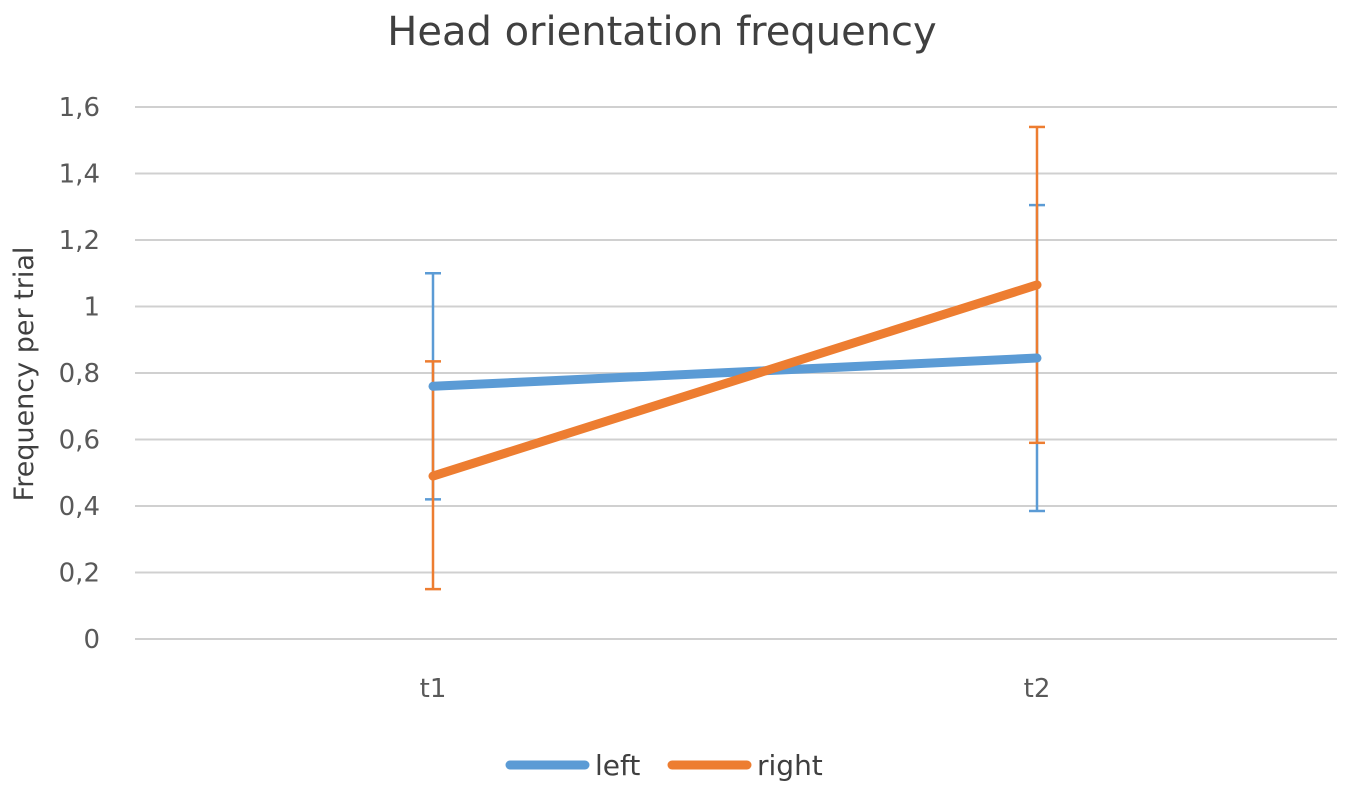 The height and width of the screenshot is (789, 1345). What do you see at coordinates (664, 765) in the screenshot?
I see `legend: left right` at bounding box center [664, 765].